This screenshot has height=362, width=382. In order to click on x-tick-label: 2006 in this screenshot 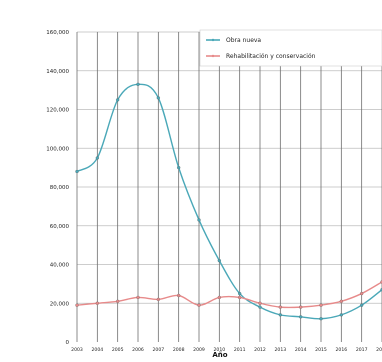, I will do `click(138, 350)`.